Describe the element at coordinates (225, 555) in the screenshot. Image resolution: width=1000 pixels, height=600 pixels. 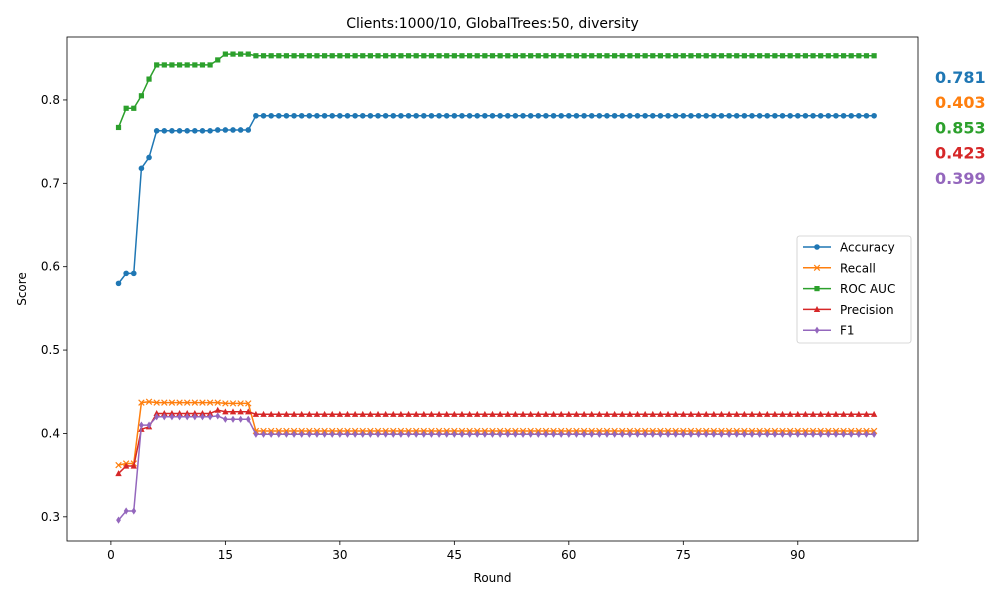
I see `x-tick-label: 15` at that location.